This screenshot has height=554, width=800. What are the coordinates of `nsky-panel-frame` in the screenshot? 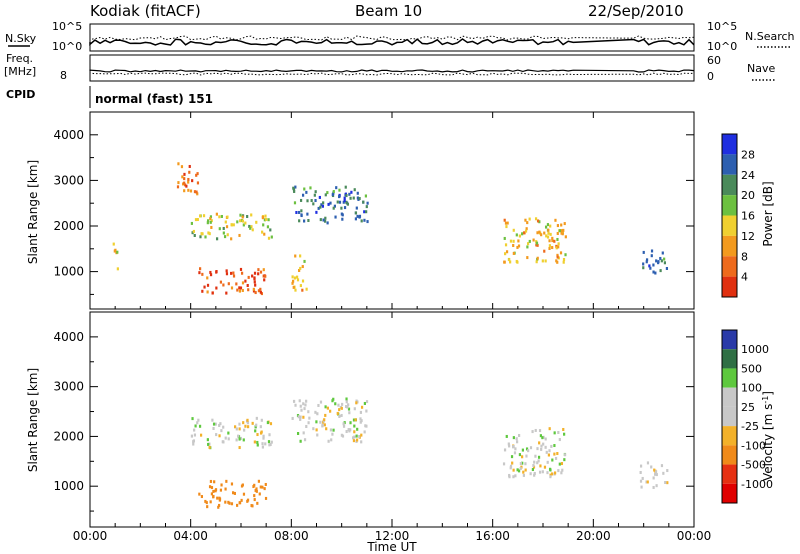 It's located at (392, 37).